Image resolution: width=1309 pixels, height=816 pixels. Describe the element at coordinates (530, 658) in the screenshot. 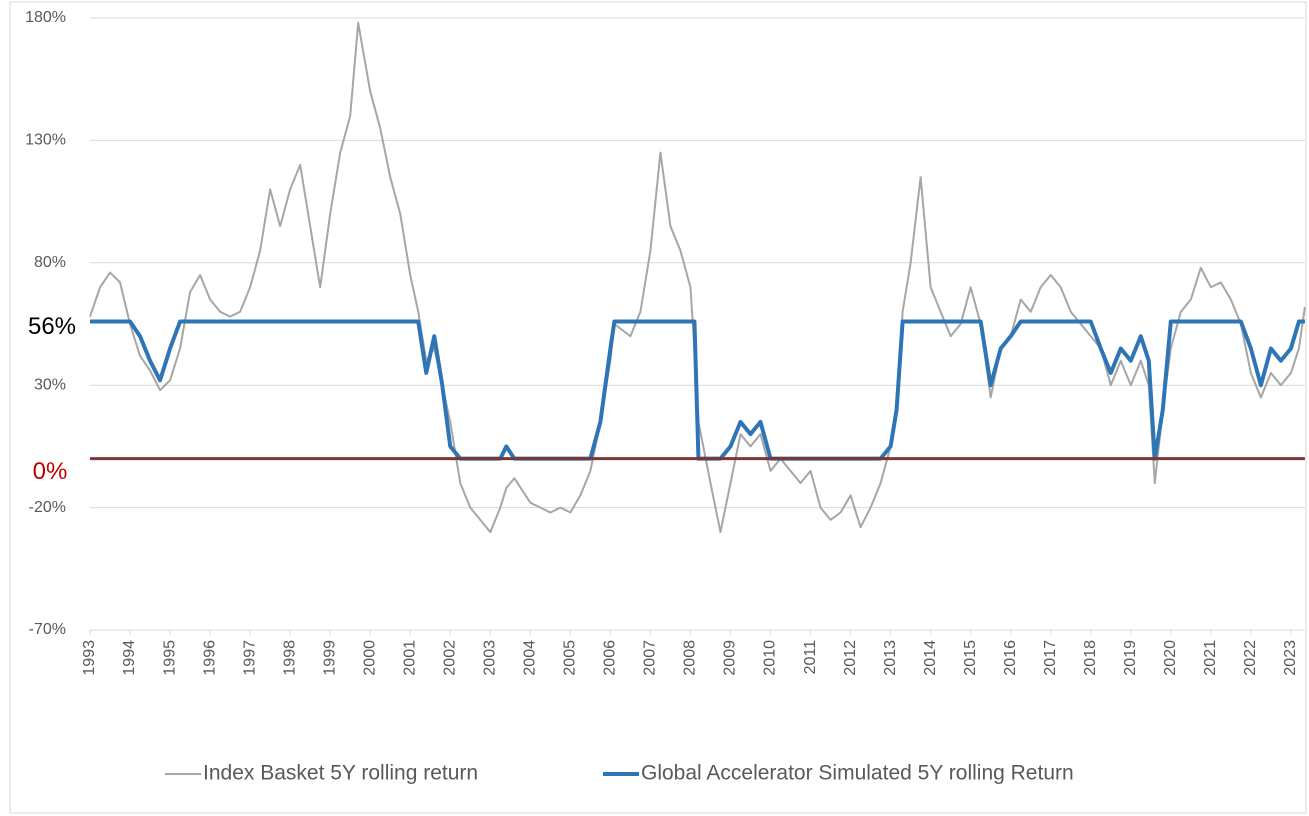

I see `x-tick-label: 2004` at that location.